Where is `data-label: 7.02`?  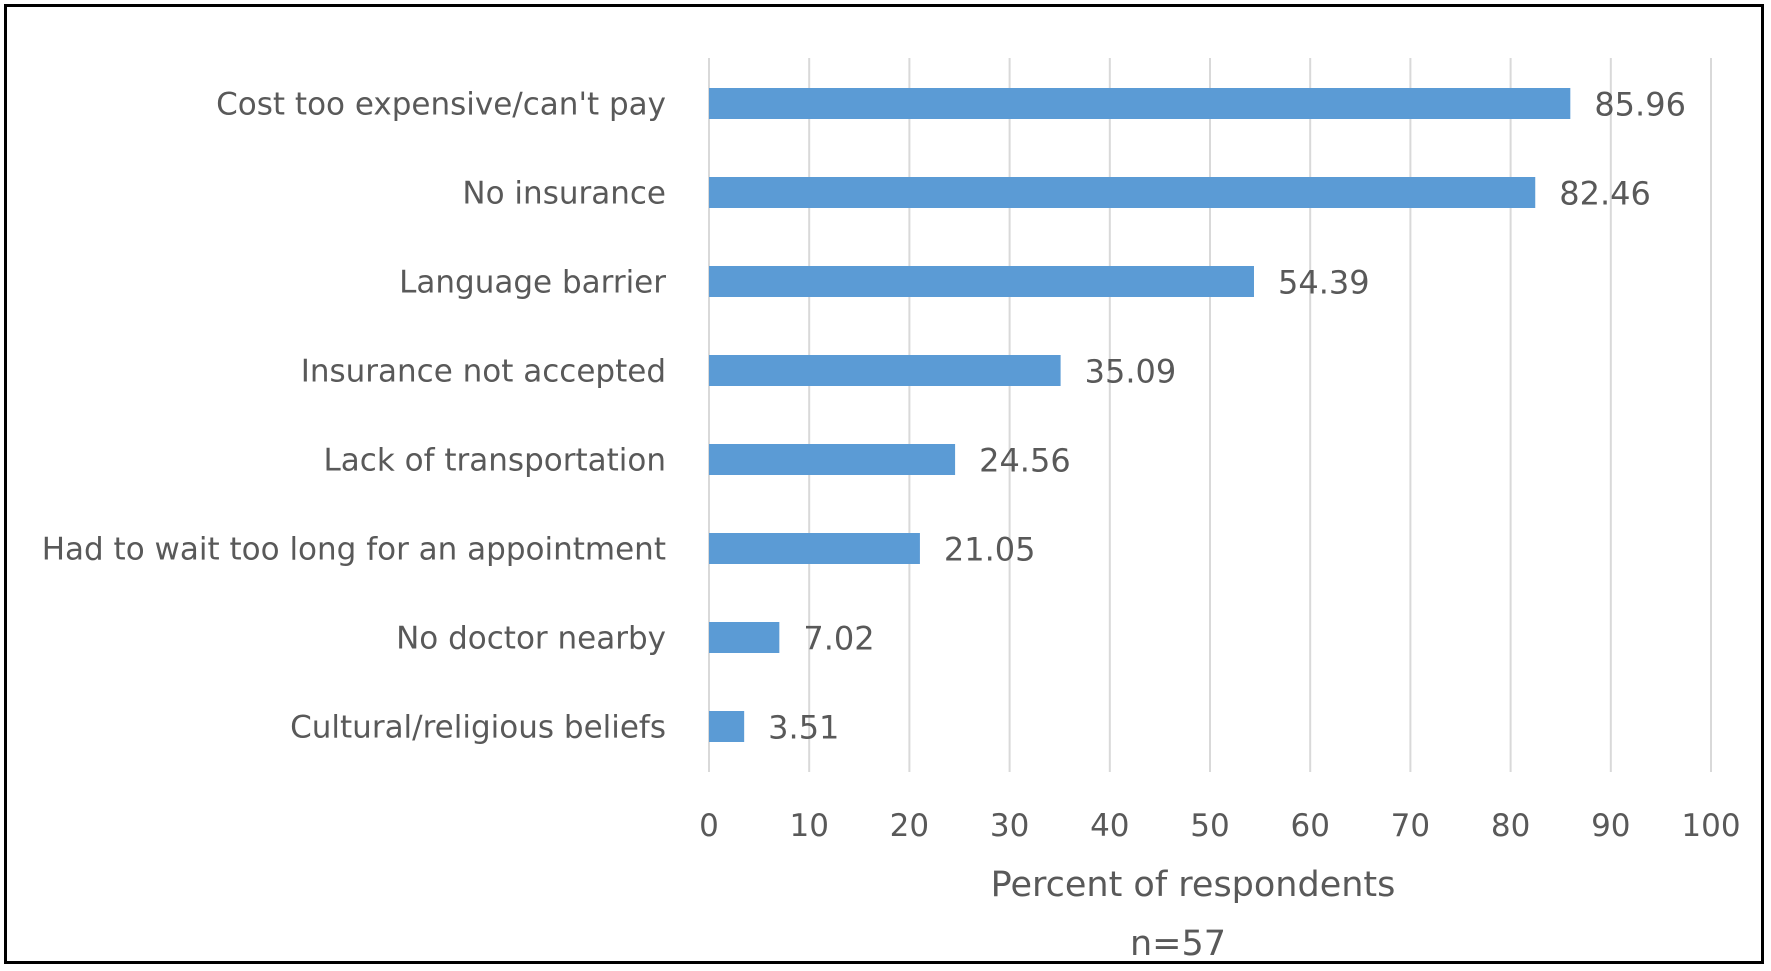 data-label: 7.02 is located at coordinates (838, 639).